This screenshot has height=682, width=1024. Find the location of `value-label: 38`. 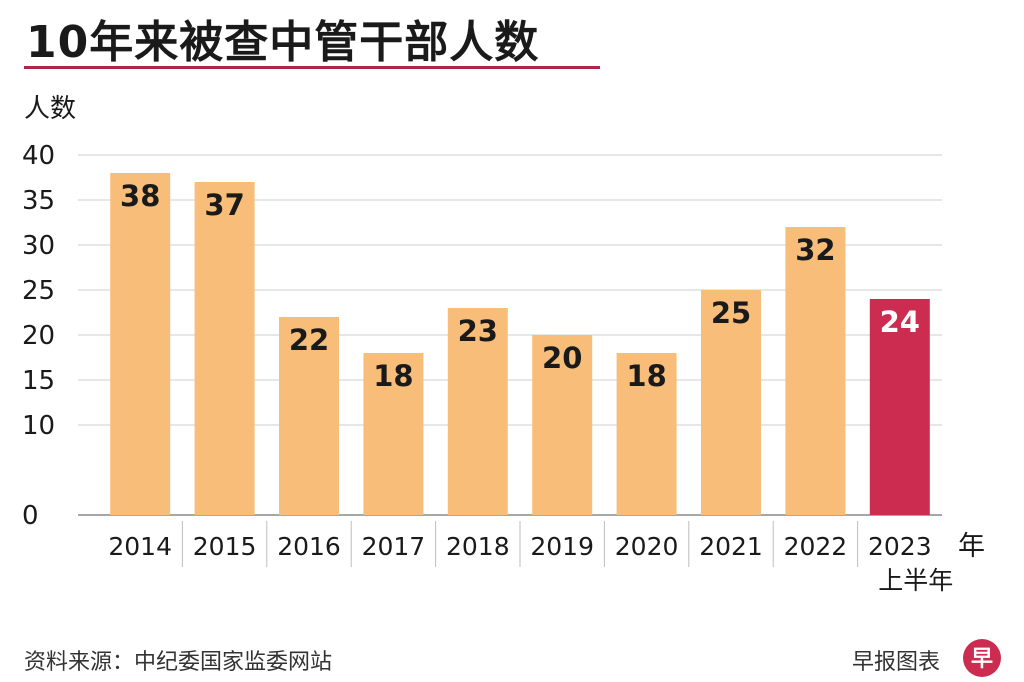

value-label: 38 is located at coordinates (140, 196).